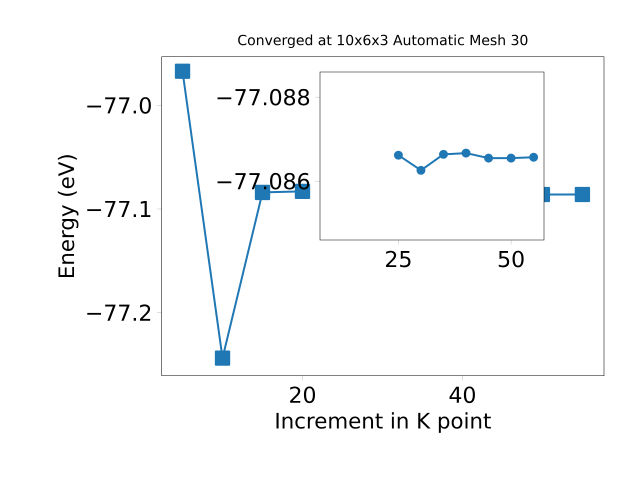 Image resolution: width=640 pixels, height=480 pixels. Describe the element at coordinates (398, 259) in the screenshot. I see `x-tick-label: 25` at that location.